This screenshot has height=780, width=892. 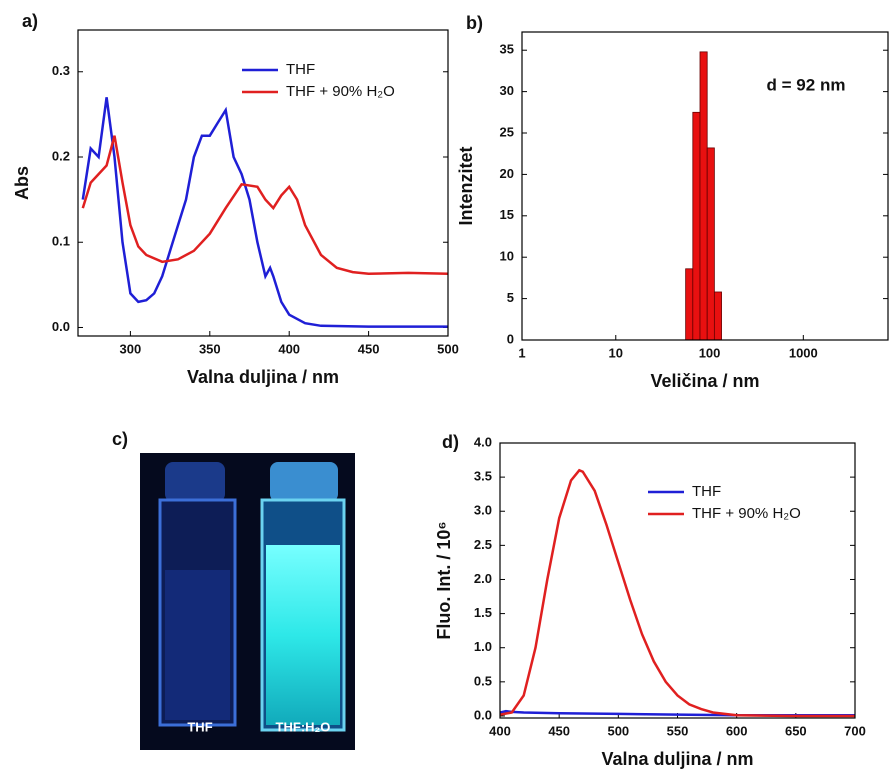 I want to click on y-tick-label: 0.5, so click(x=483, y=680).